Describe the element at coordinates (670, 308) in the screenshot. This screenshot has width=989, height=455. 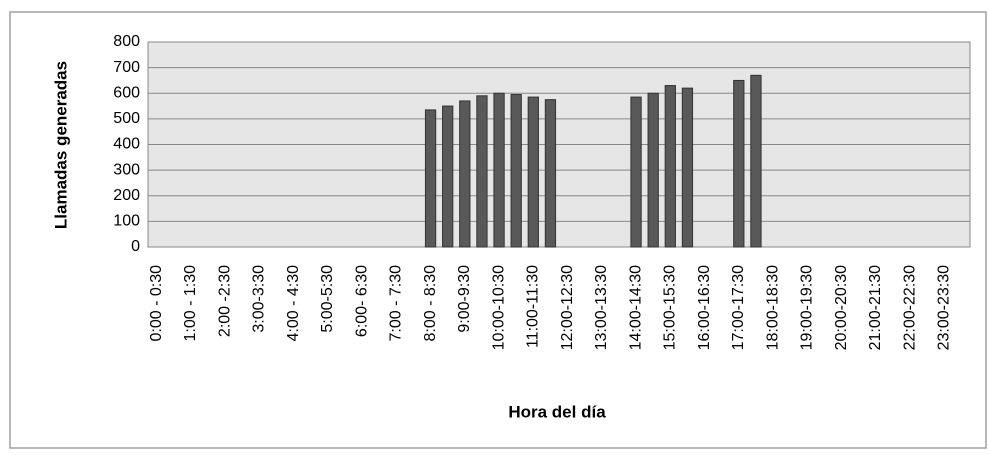
I see `x-tick-label: 15:00-15:30` at that location.